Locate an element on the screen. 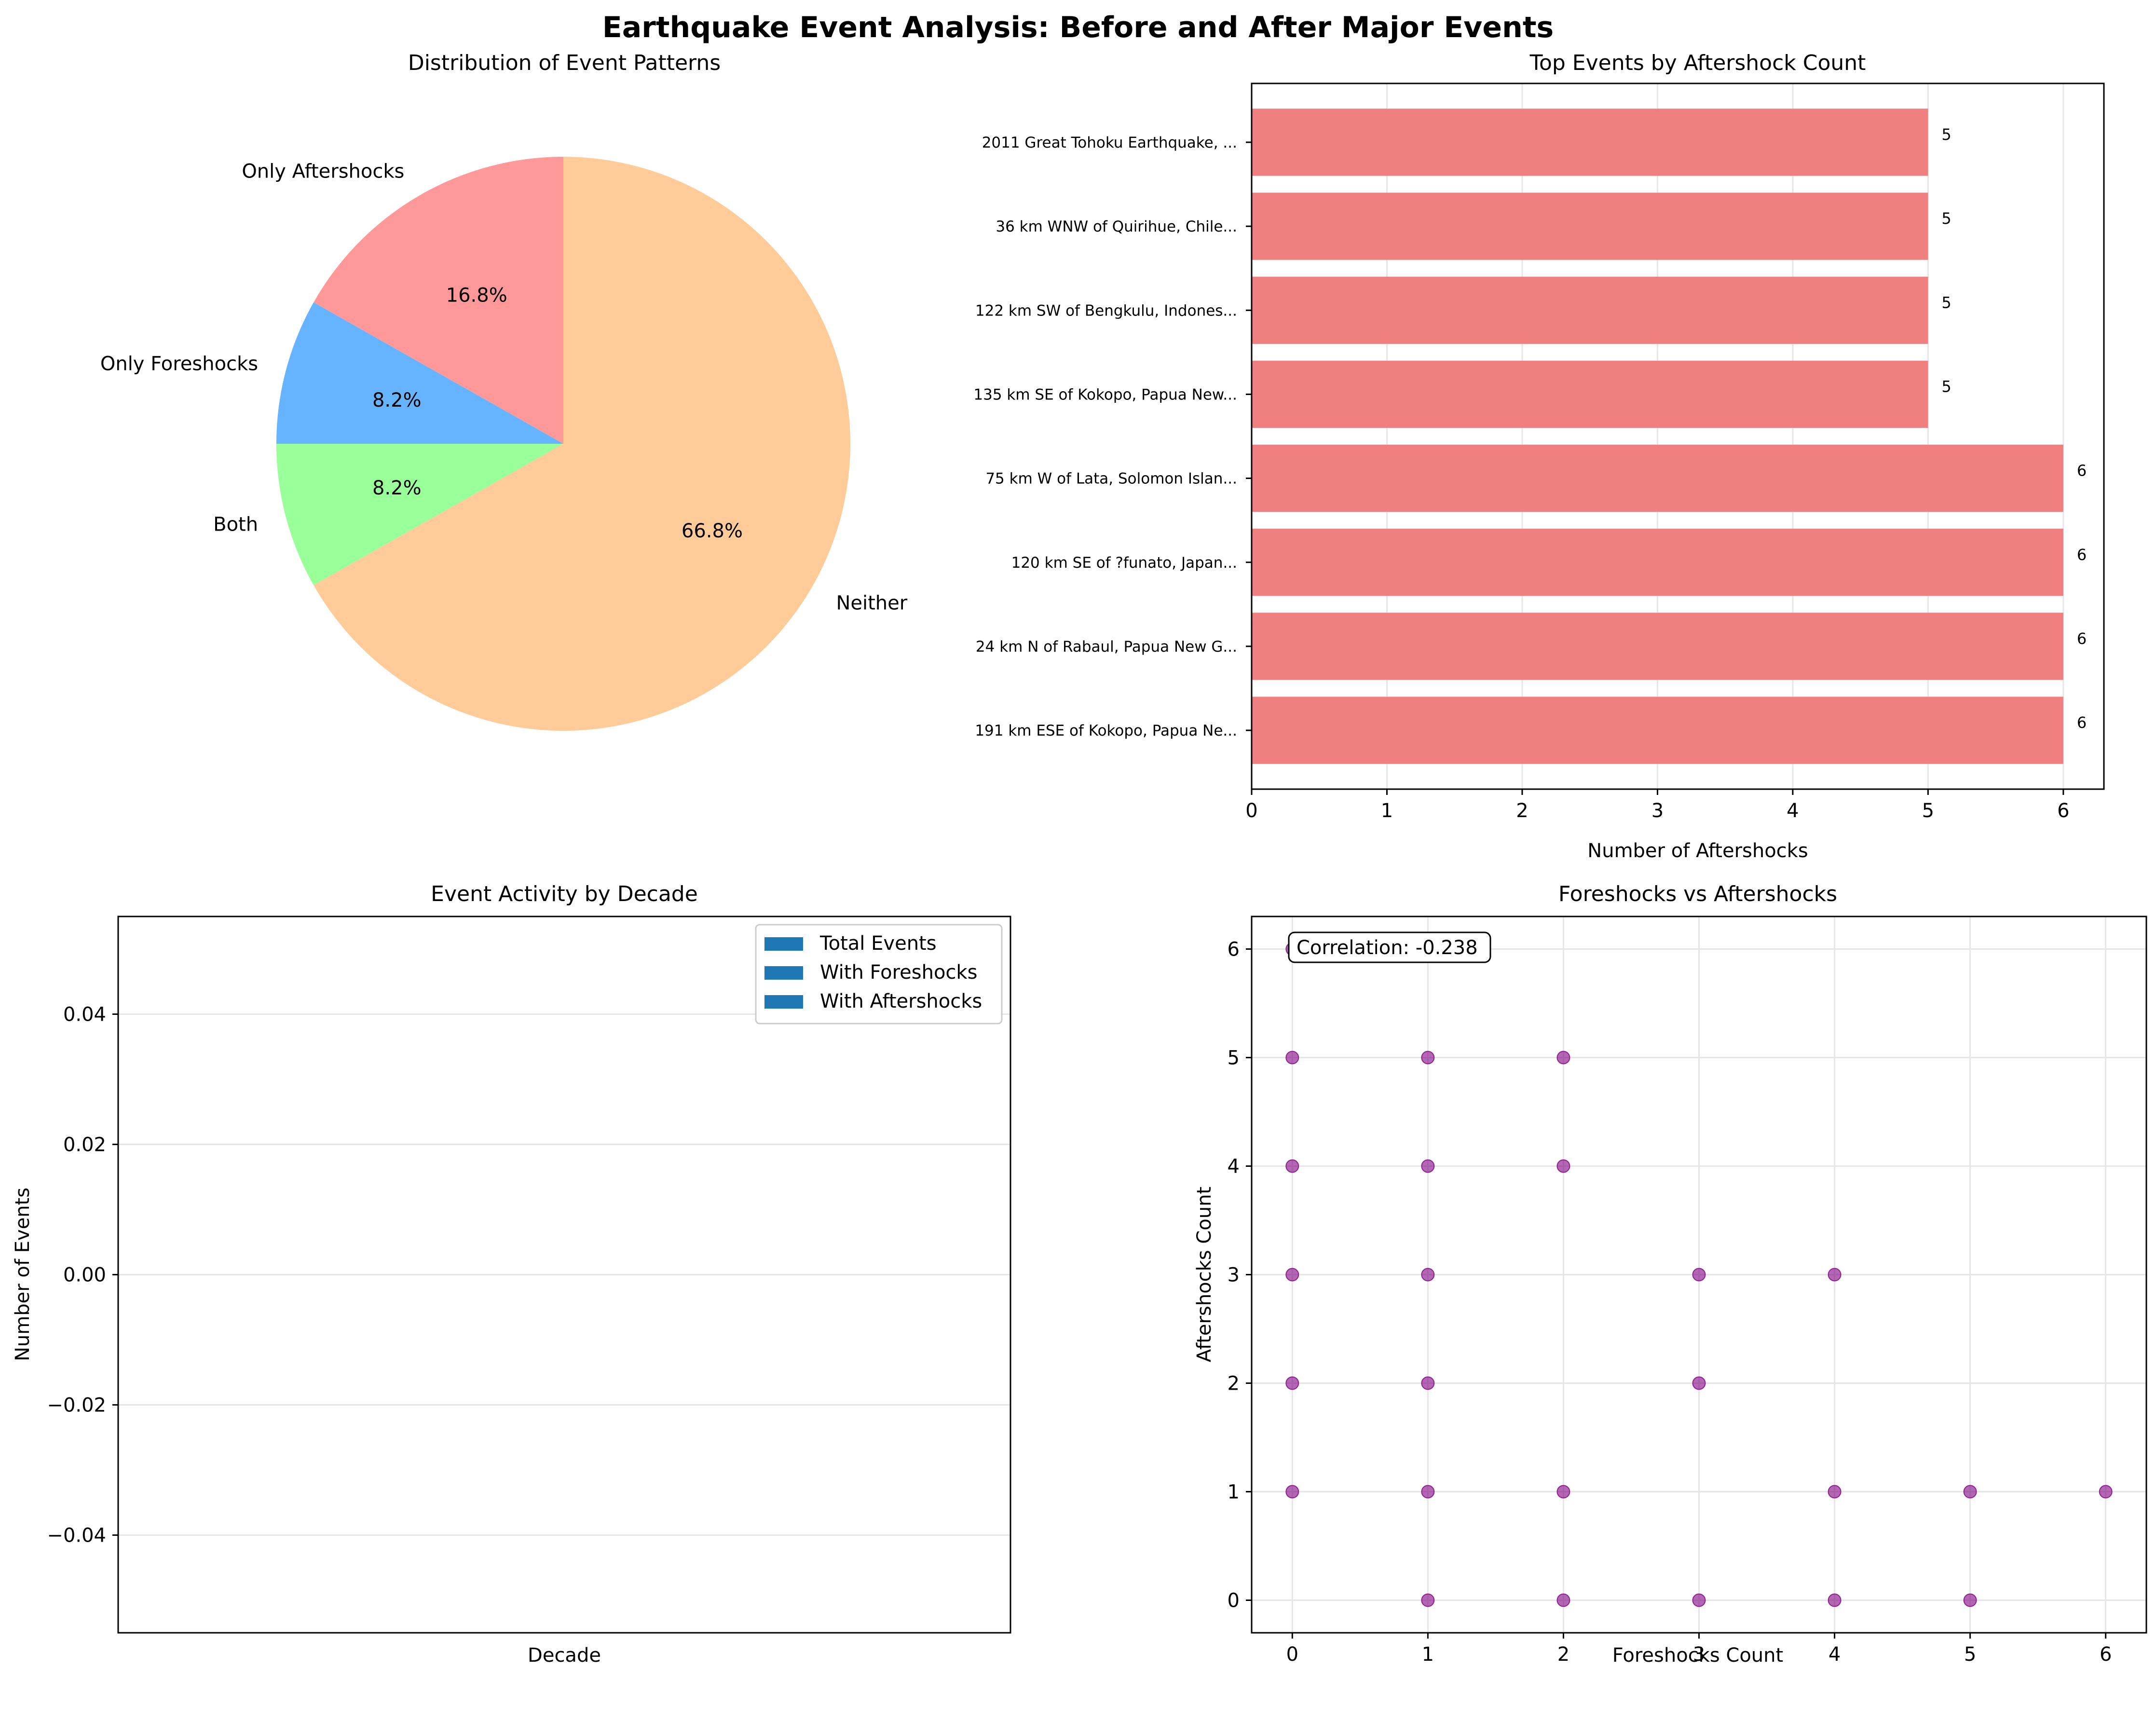 This screenshot has width=2156, height=1709. pie-pct-only-foreshocks: 8.2% is located at coordinates (397, 400).